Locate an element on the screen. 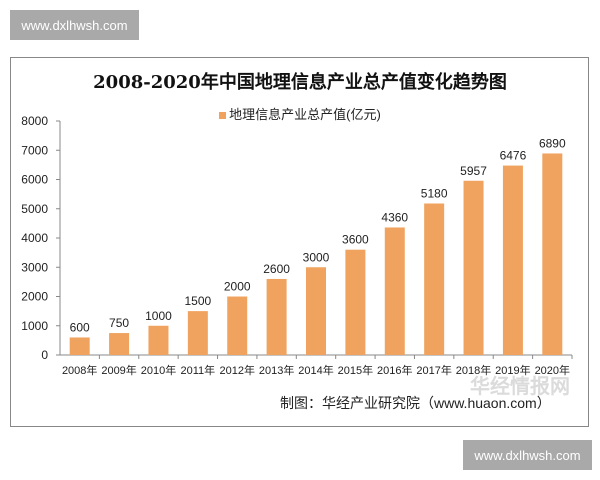 This screenshot has height=480, width=600. data-label: 6476 is located at coordinates (513, 156).